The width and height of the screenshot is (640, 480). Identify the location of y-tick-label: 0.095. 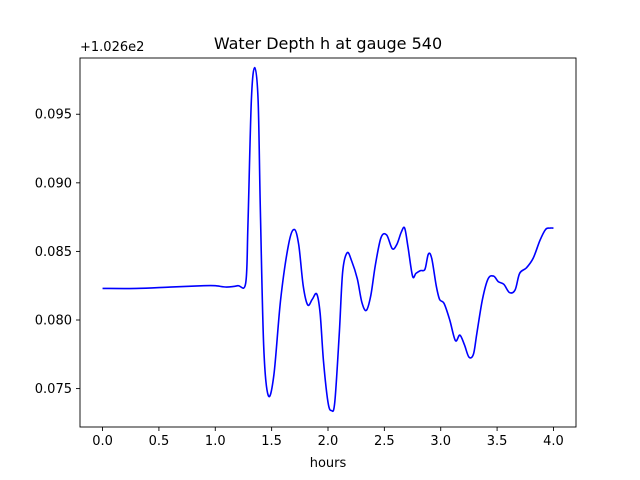
(53, 115).